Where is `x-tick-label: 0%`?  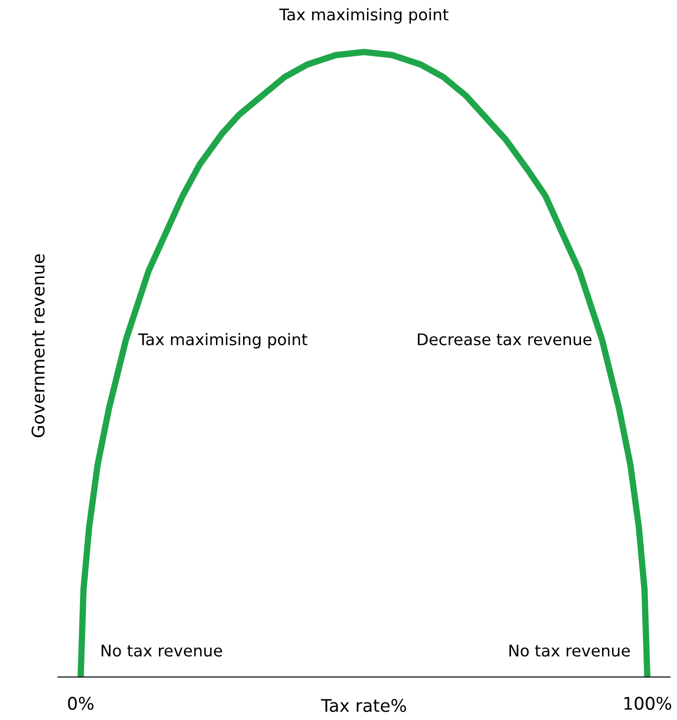 x-tick-label: 0% is located at coordinates (81, 703).